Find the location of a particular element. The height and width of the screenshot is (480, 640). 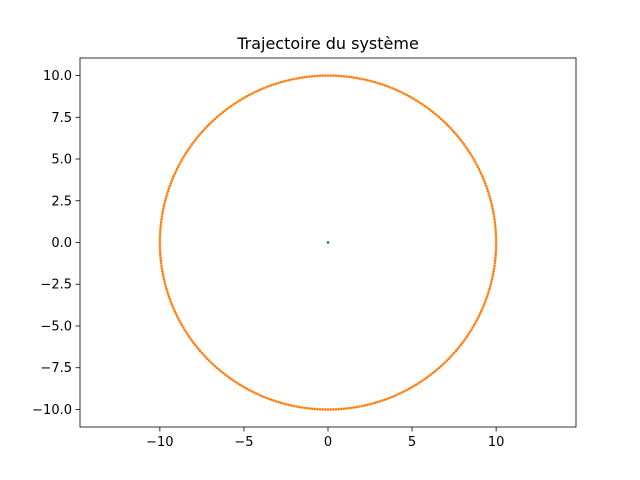

y-tick-label: 5.0 is located at coordinates (61, 160).